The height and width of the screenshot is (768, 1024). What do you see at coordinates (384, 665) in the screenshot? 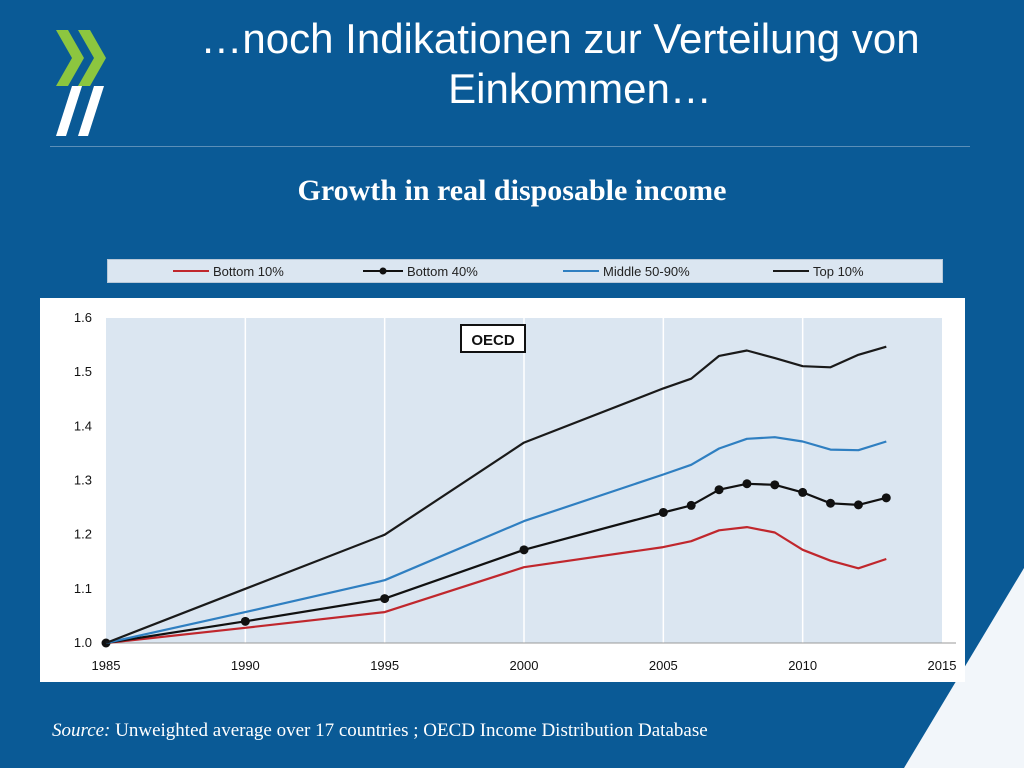
I see `x-tick-label: 1995` at bounding box center [384, 665].